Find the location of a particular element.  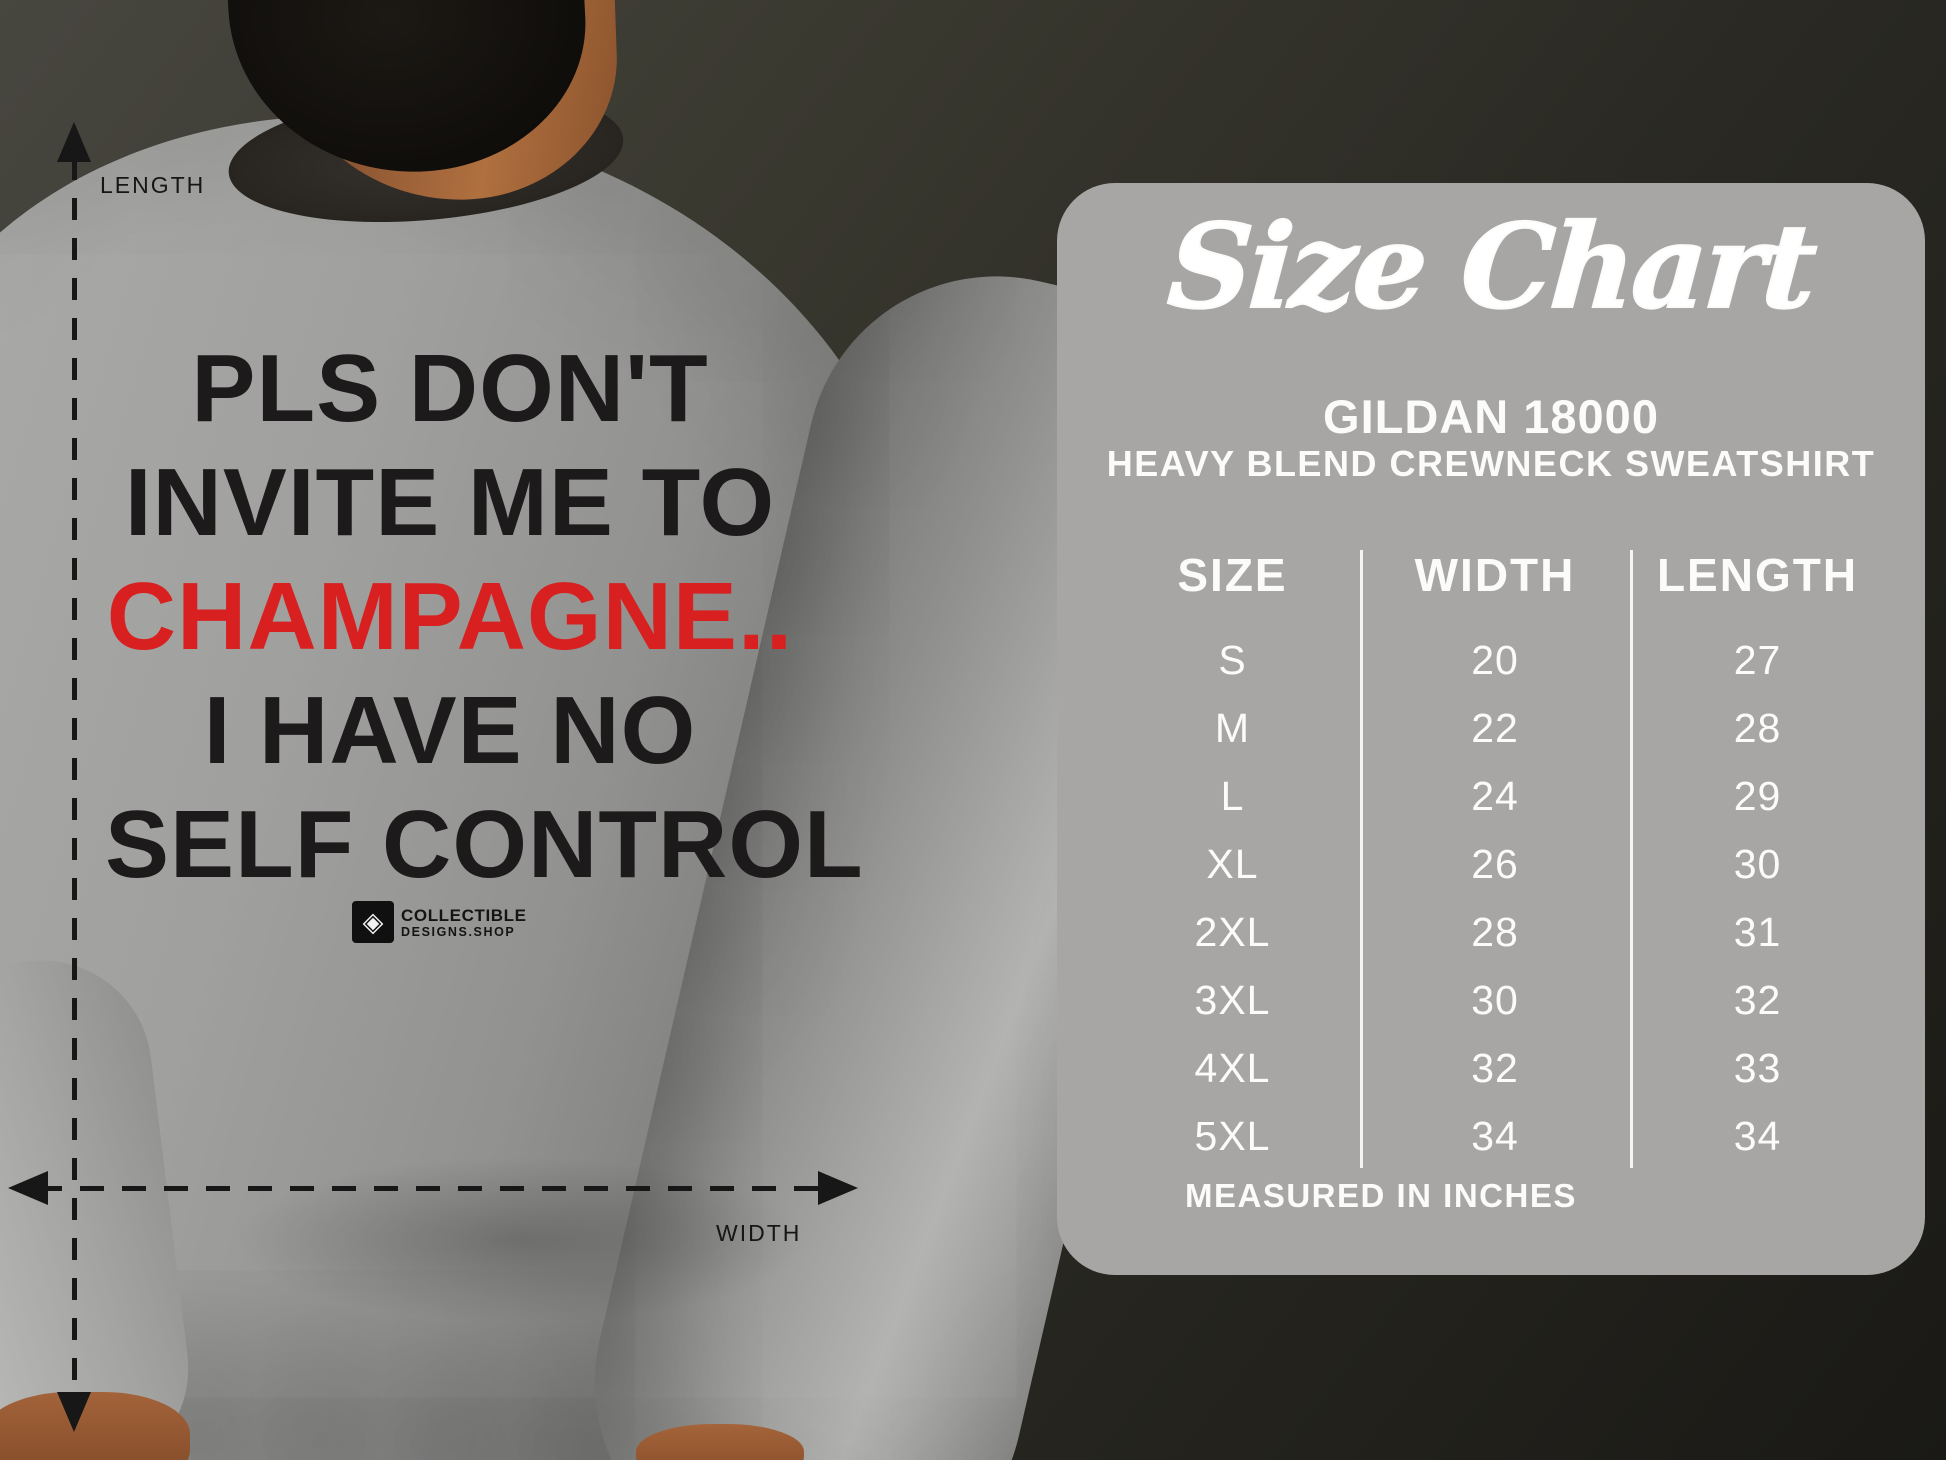

shirt-print-line: I HAVE NO is located at coordinates (450, 730).